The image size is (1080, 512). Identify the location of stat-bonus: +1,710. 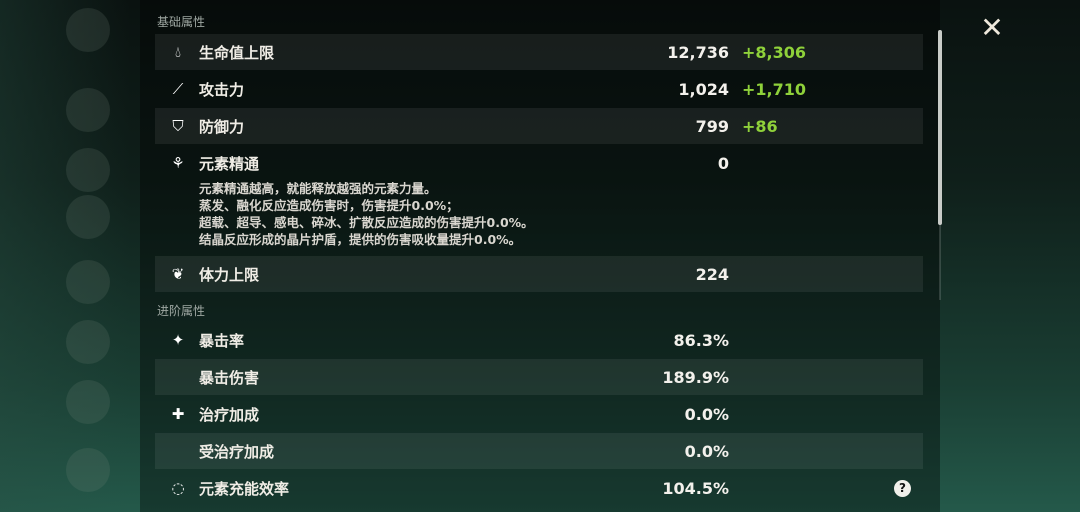
(774, 89).